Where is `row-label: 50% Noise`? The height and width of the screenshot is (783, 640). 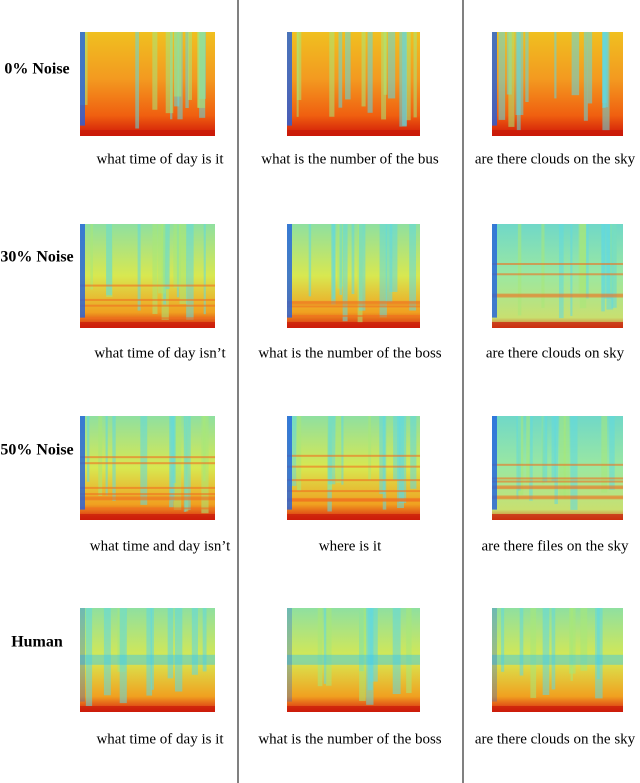
row-label: 50% Noise is located at coordinates (36, 450).